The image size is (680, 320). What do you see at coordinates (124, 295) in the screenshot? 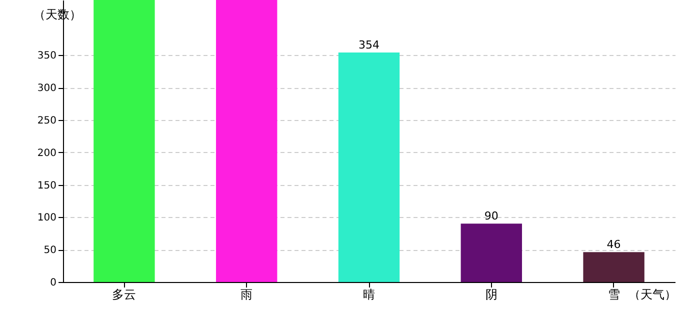
I see `x-tick-label: 多云` at bounding box center [124, 295].